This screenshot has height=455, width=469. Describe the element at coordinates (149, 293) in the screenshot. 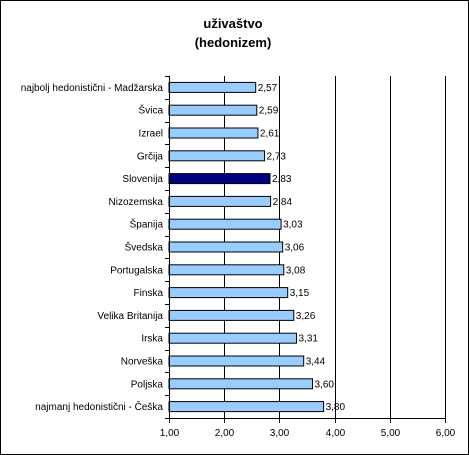

I see `category-label: Finska` at that location.